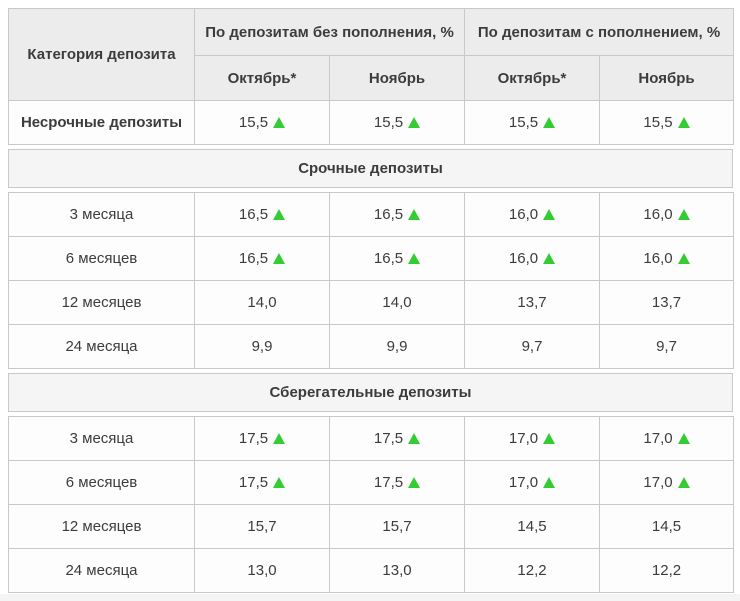 Image resolution: width=740 pixels, height=601 pixels. What do you see at coordinates (371, 482) in the screenshot?
I see `deposit-row: 6 месяцев 17,5 17,5 17,0 17,0` at bounding box center [371, 482].